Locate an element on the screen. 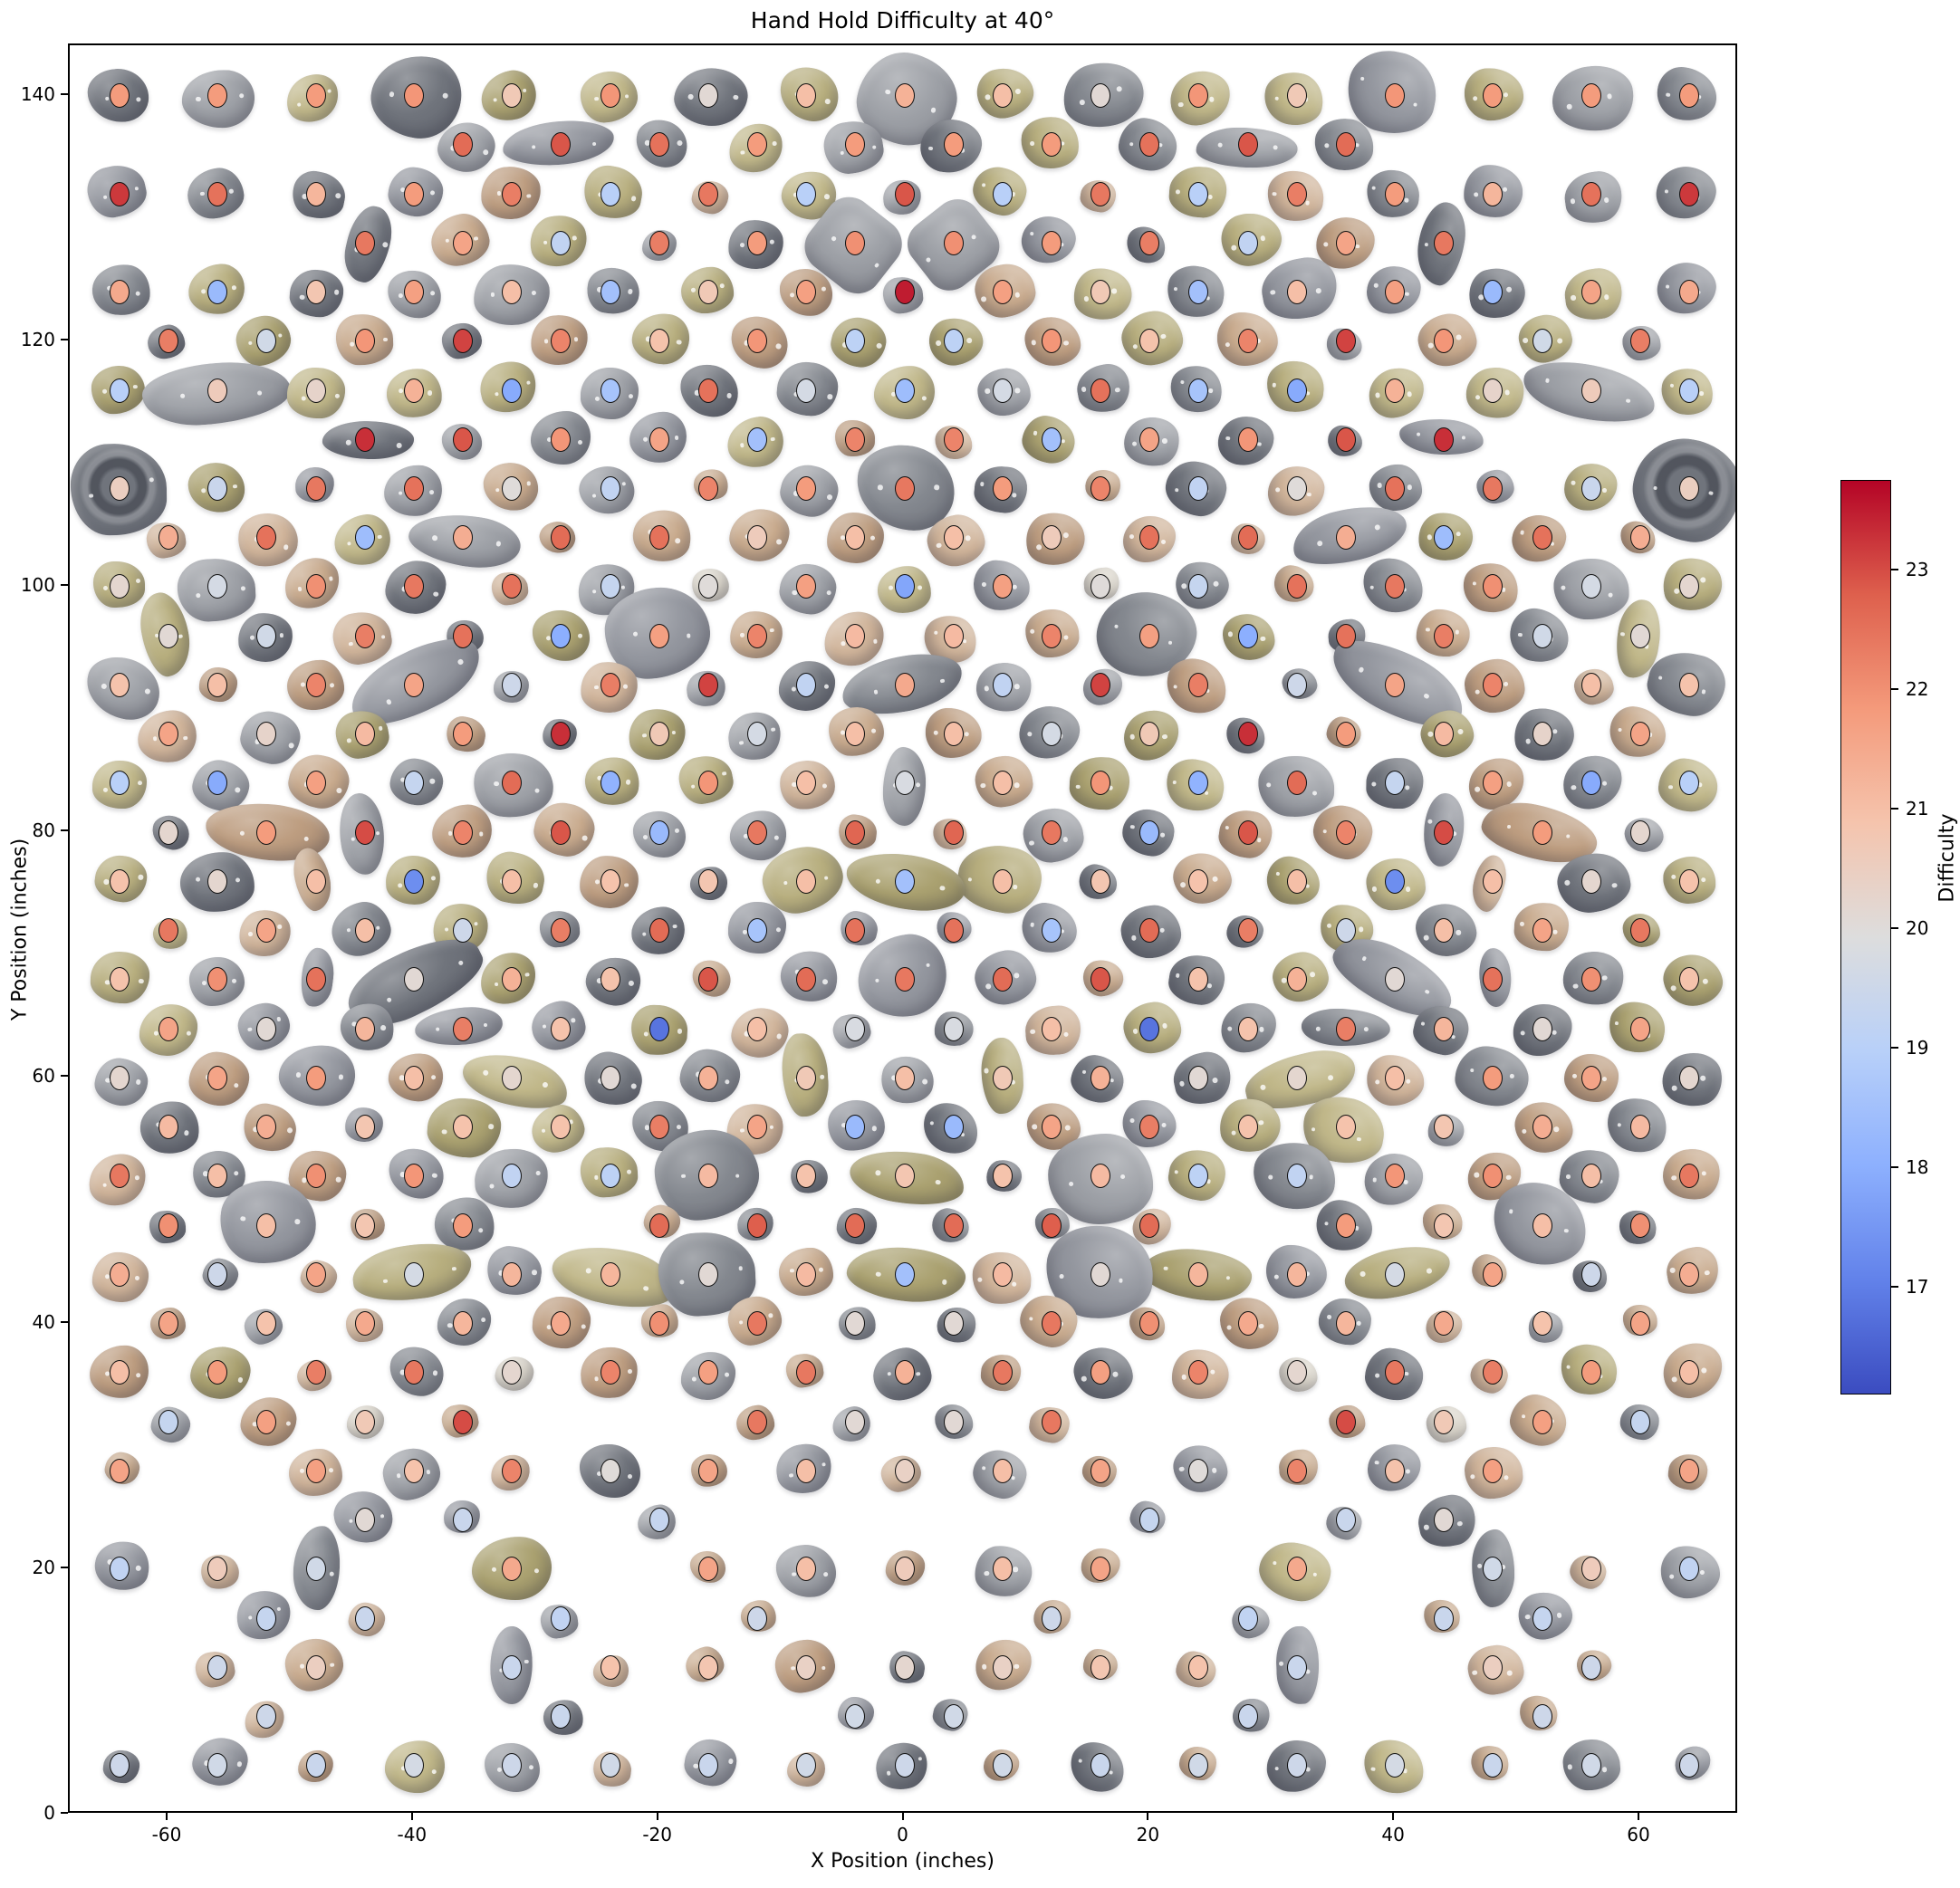 This screenshot has height=1888, width=1960. colorbar-tick-label: 17 is located at coordinates (1917, 1288).